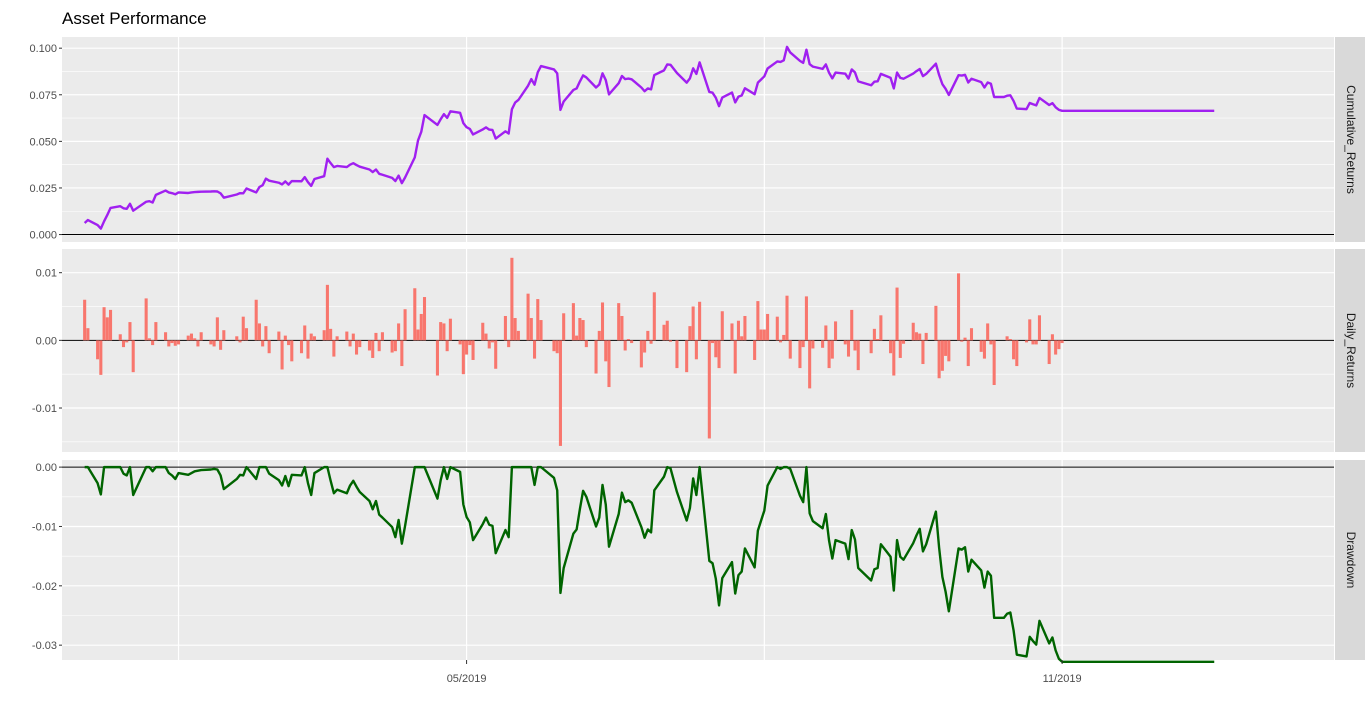 This screenshot has height=710, width=1365. Describe the element at coordinates (43, 96) in the screenshot. I see `y-tick-label: 0.075` at that location.